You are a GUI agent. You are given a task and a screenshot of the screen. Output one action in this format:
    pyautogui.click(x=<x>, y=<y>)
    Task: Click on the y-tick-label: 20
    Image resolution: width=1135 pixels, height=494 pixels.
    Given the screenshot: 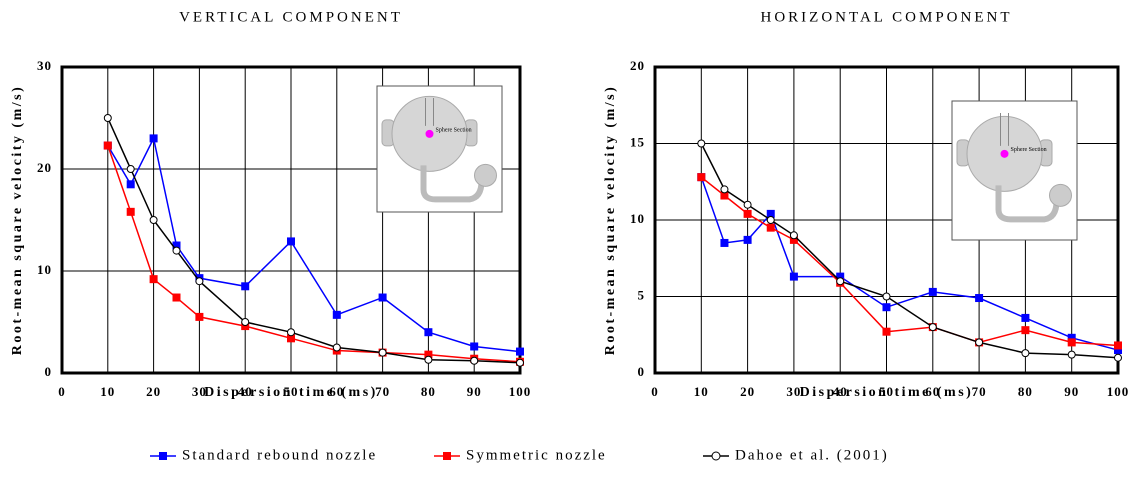 What is the action you would take?
    pyautogui.click(x=637, y=65)
    